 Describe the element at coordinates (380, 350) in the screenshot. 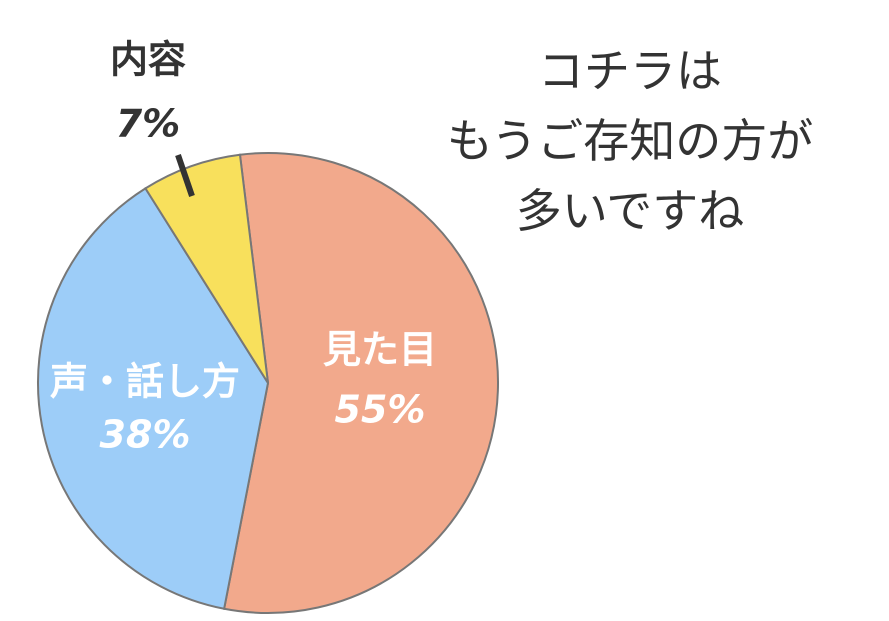

I see `slice-label: 見た目` at that location.